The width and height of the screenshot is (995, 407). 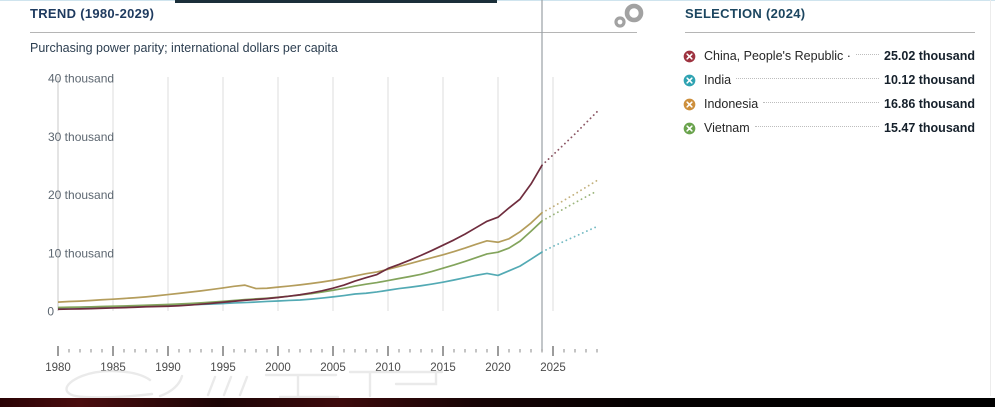 I want to click on svg-text: 1990, so click(x=168, y=368).